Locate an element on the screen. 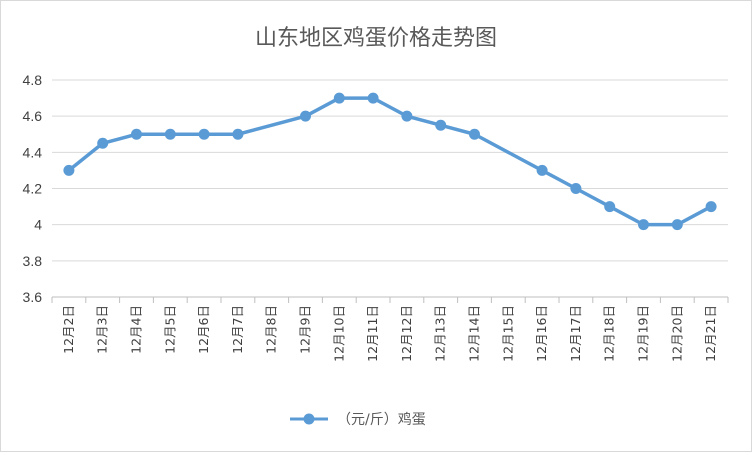 Image resolution: width=752 pixels, height=452 pixels. y-tick-label: 3.8 is located at coordinates (33, 261).